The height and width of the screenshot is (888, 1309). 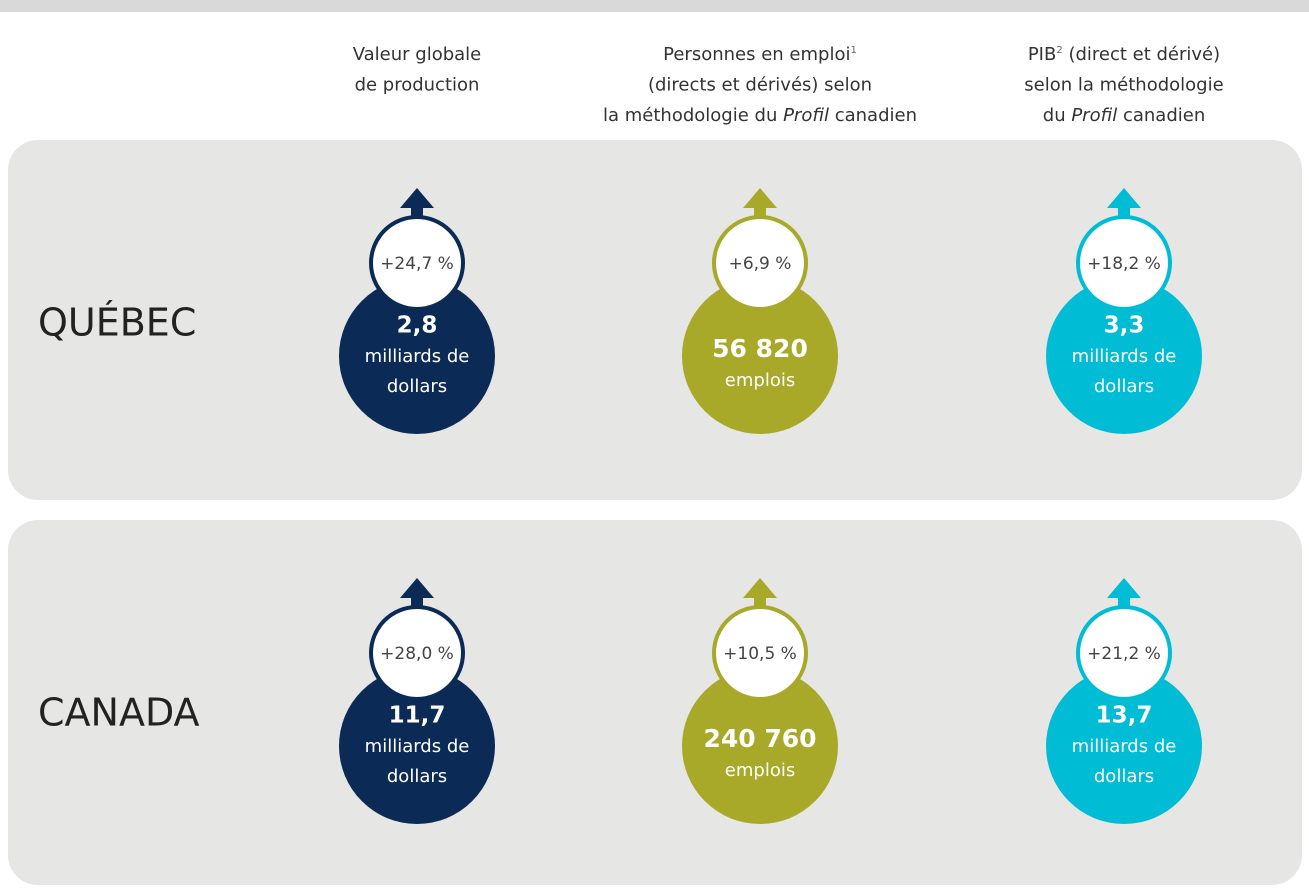 What do you see at coordinates (756, 54) in the screenshot?
I see `header-segment: Personnes en emploi` at bounding box center [756, 54].